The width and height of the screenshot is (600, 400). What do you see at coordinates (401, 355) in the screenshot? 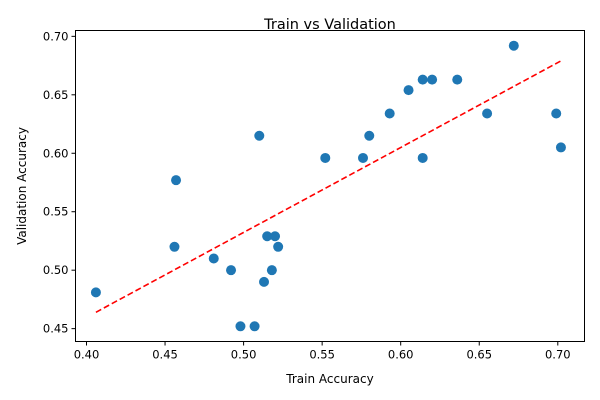
I see `x-tick-label: 0.60` at bounding box center [401, 355].